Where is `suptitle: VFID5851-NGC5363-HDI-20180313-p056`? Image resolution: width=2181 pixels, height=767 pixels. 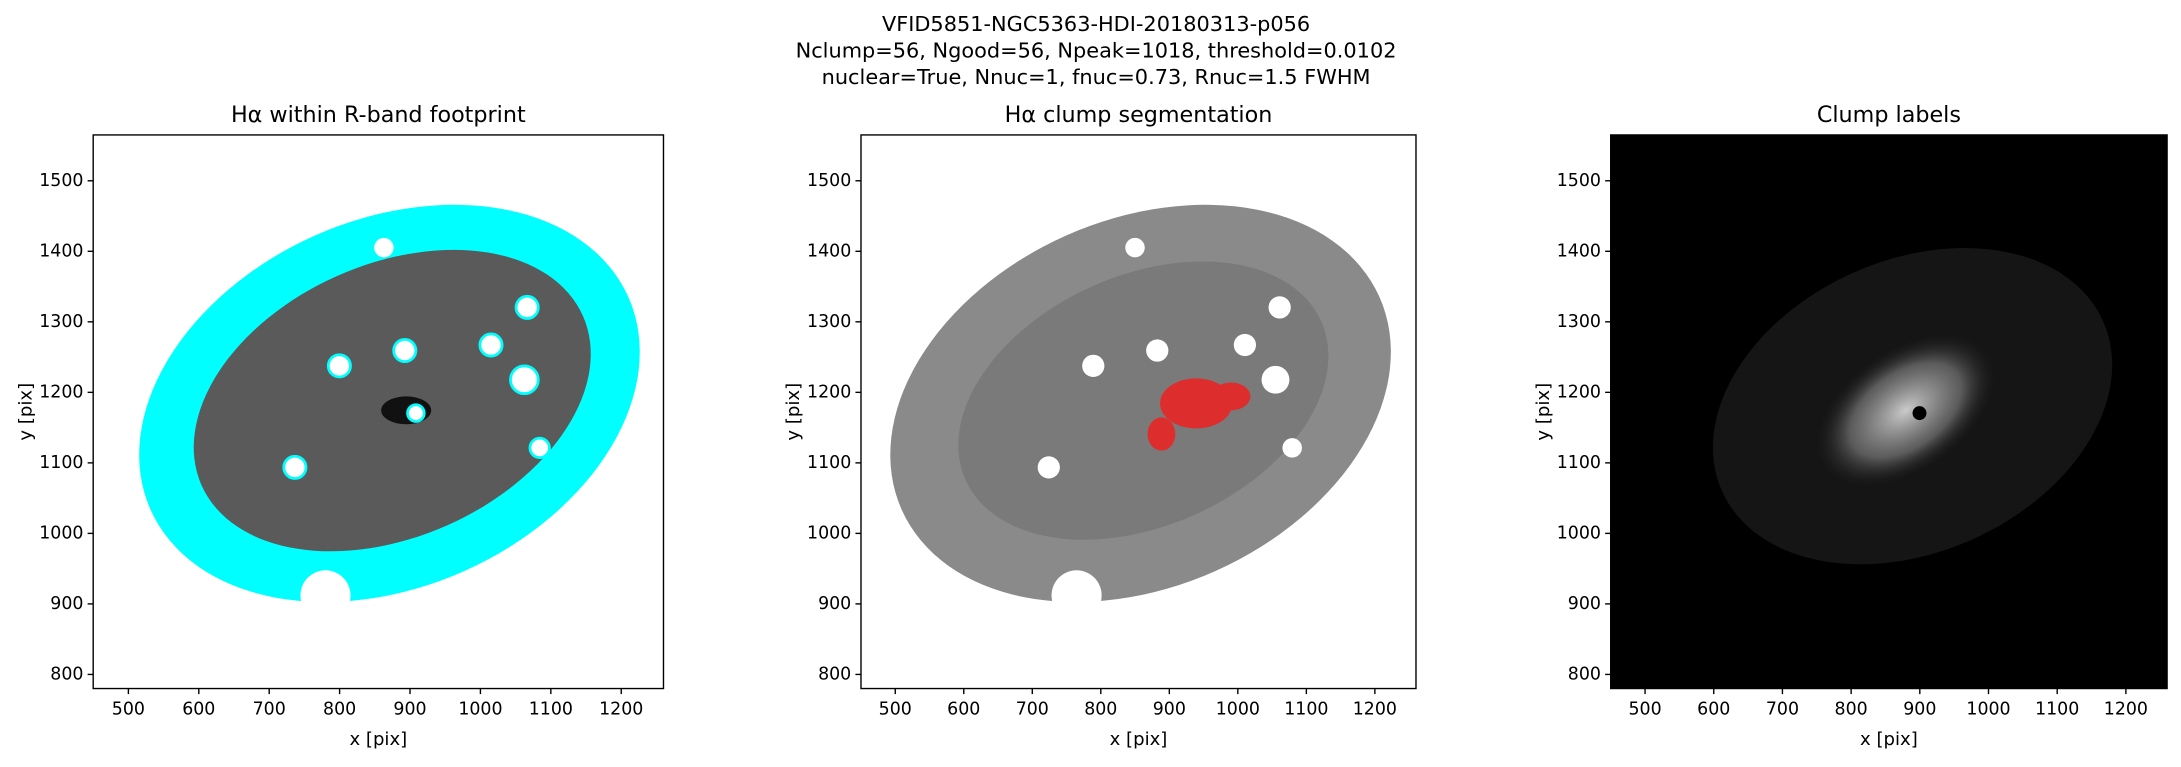
suptitle: VFID5851-NGC5363-HDI-20180313-p056 is located at coordinates (1096, 24).